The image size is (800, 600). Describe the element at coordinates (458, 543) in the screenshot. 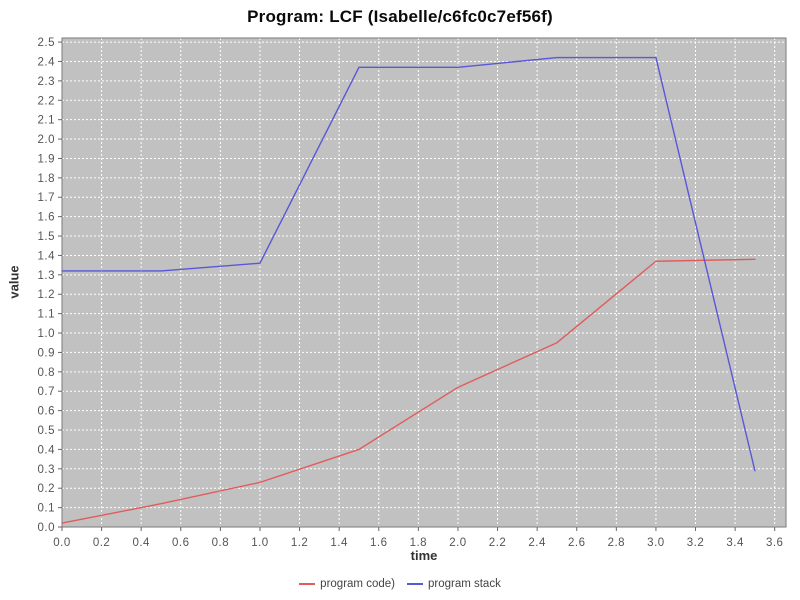

I see `x-tick-label: 2.0` at that location.